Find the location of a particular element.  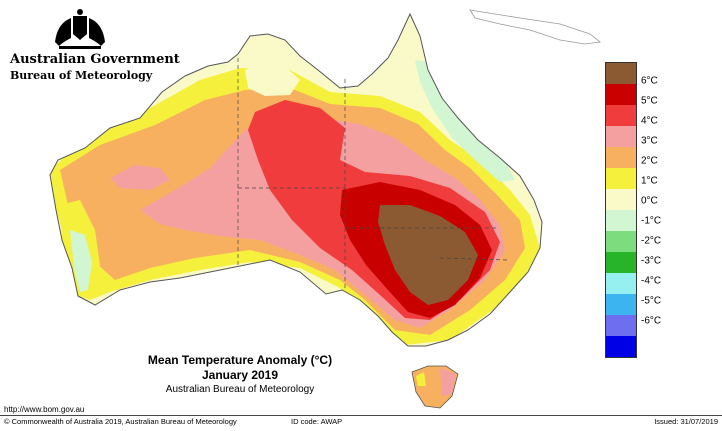

issued-date: Issued: 31/07/2019 is located at coordinates (686, 421).